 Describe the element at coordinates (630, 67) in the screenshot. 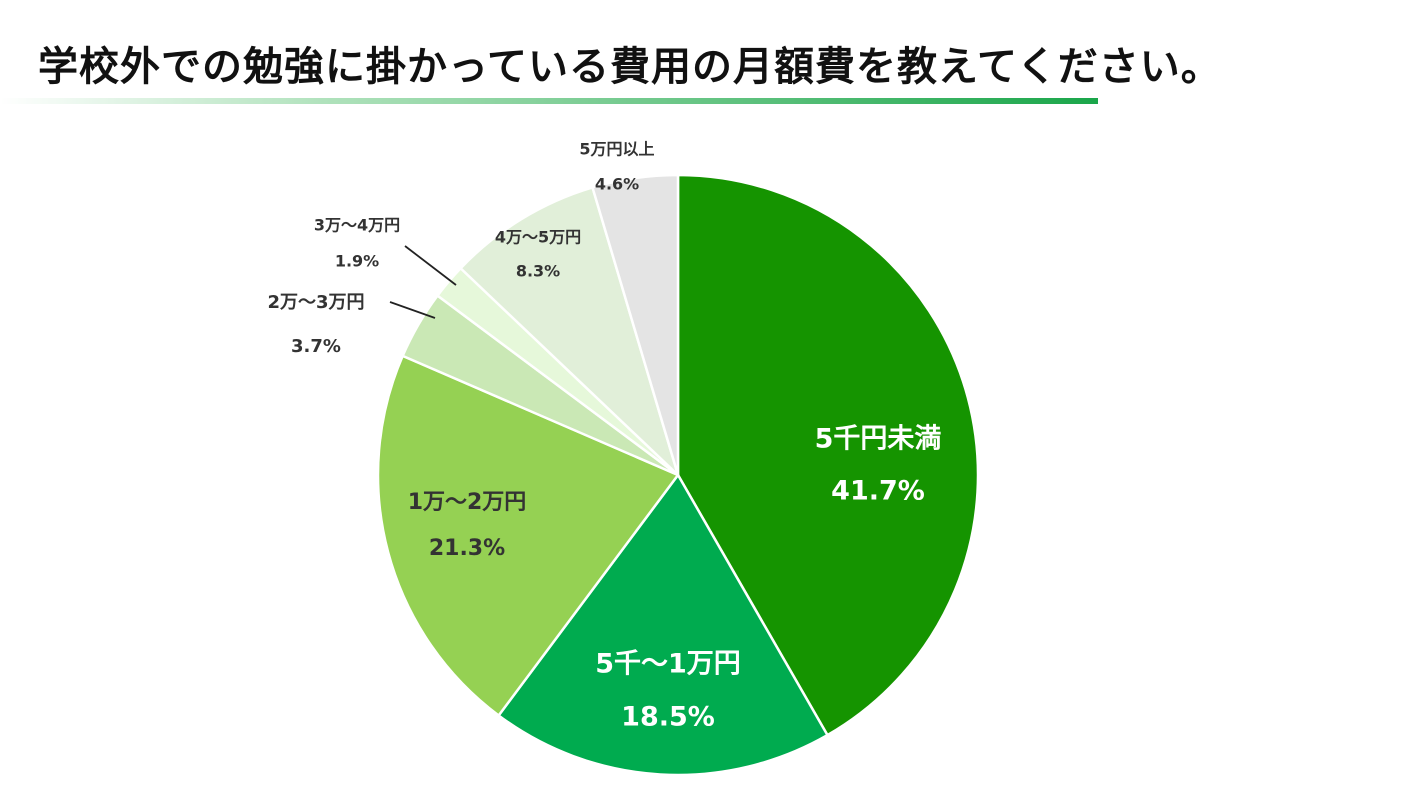

I see `chart-title: 学校外での勉強に掛かっている費用の月額費を教えてください。` at that location.